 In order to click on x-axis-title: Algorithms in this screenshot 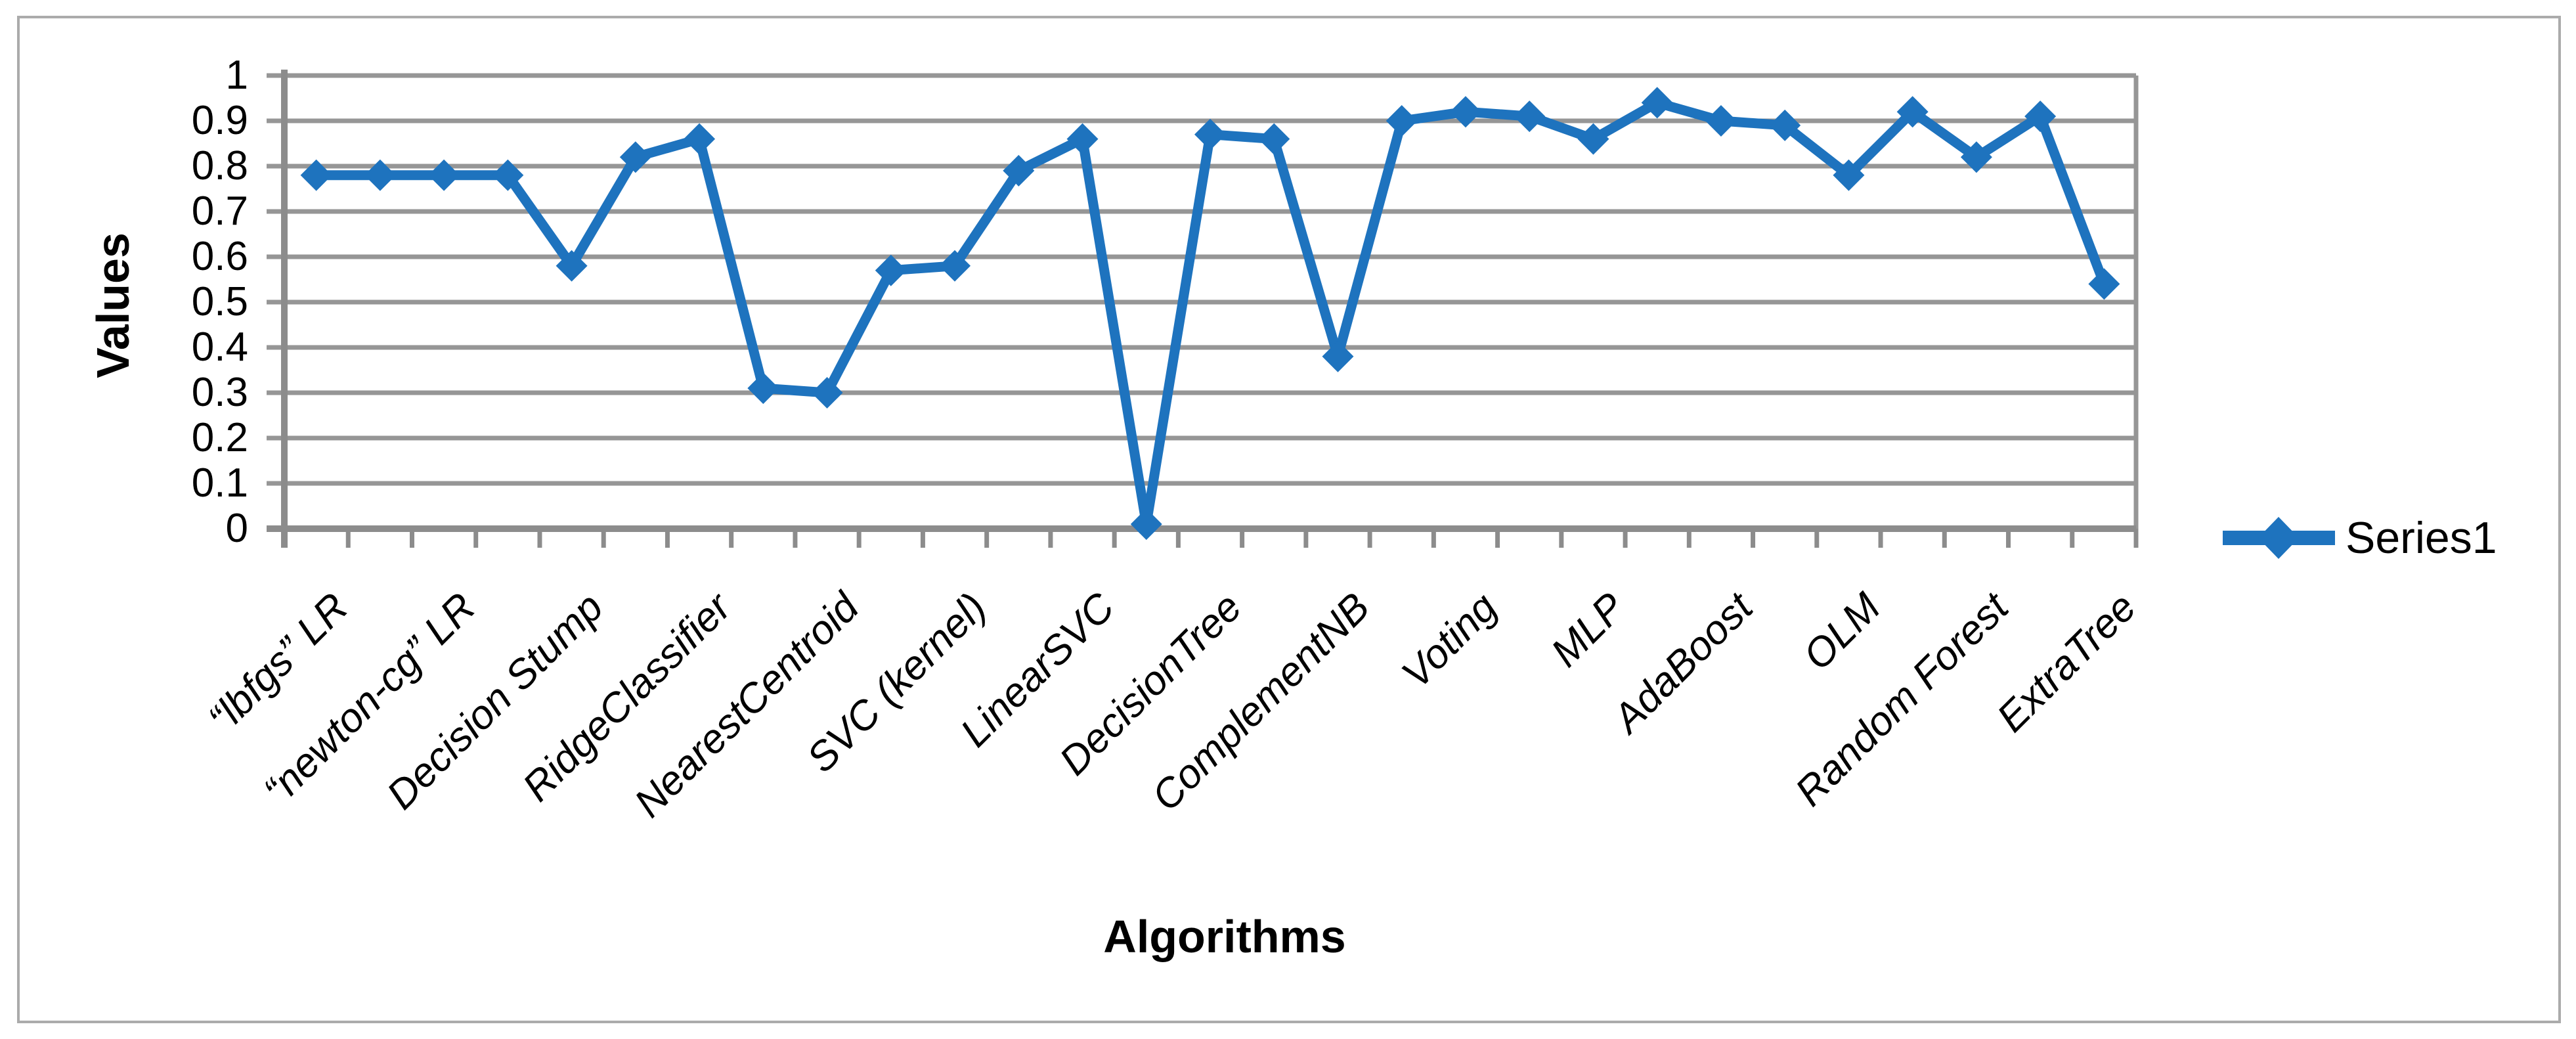, I will do `click(1224, 936)`.